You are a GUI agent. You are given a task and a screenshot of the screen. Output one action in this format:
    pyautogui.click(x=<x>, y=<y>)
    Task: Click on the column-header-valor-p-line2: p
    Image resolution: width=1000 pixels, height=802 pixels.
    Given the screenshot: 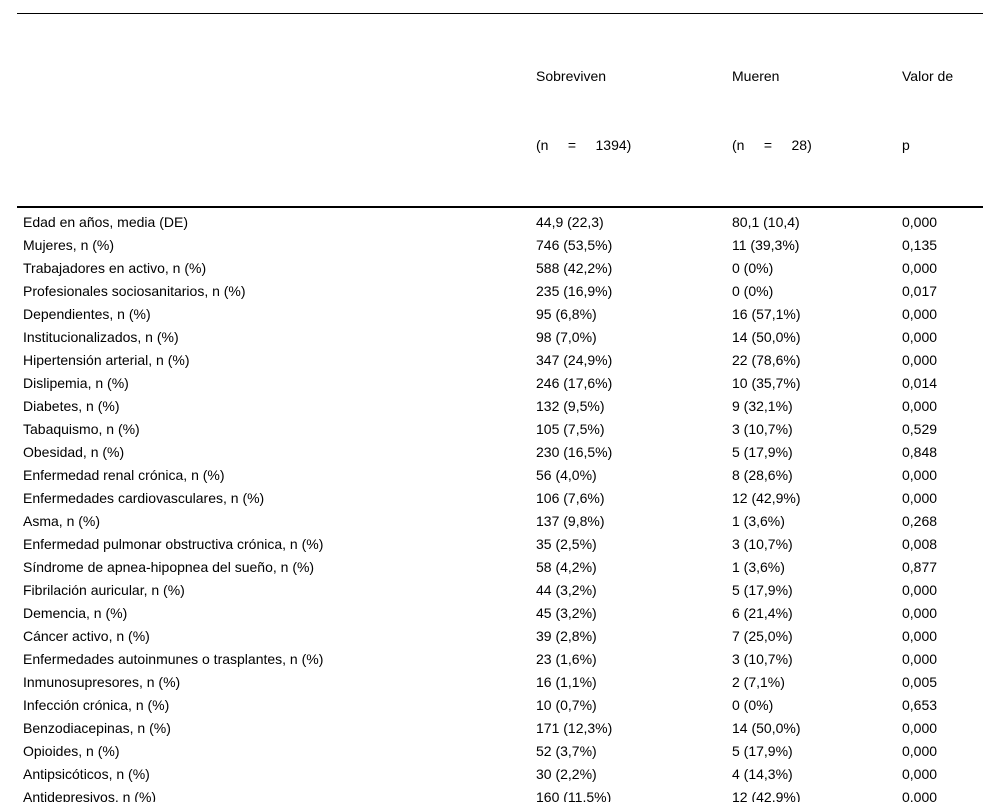 What is the action you would take?
    pyautogui.click(x=906, y=145)
    